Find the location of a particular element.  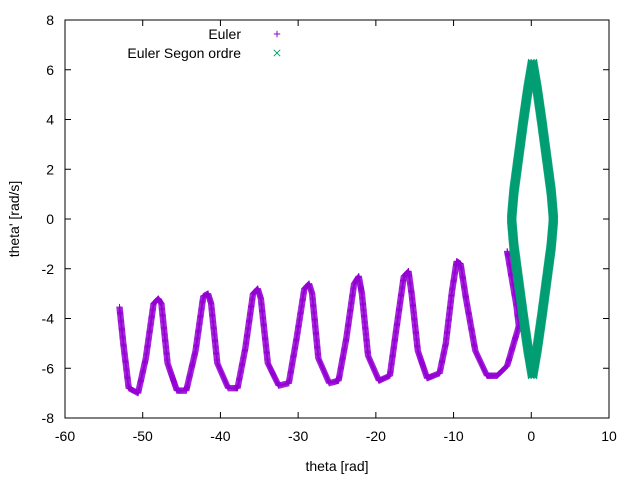

x-tick-label: -50 is located at coordinates (143, 436).